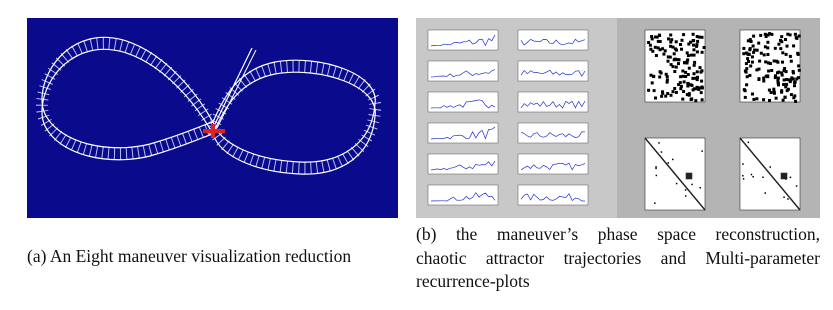  I want to click on small-plots, so click(508, 117).